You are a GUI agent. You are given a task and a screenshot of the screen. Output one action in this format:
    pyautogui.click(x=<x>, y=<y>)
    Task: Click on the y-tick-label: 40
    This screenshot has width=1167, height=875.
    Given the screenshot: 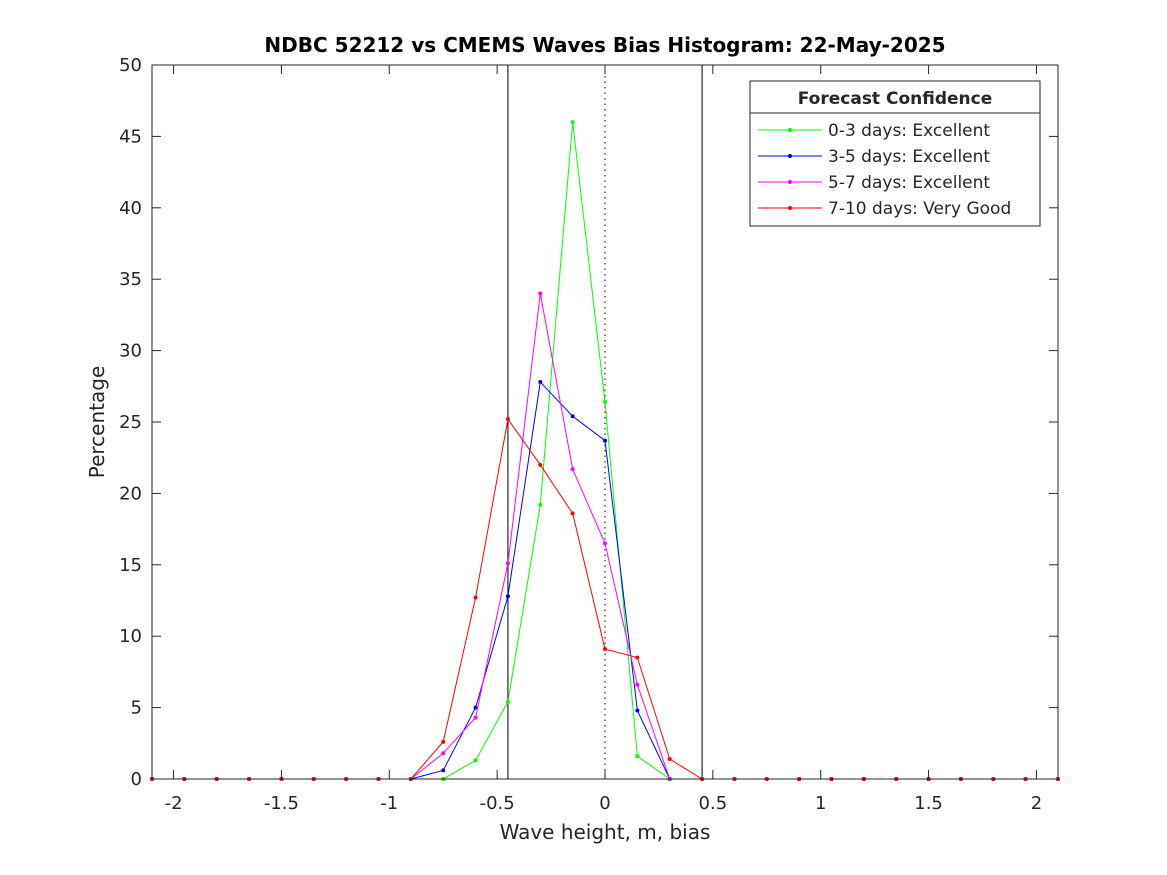 What is the action you would take?
    pyautogui.click(x=130, y=208)
    